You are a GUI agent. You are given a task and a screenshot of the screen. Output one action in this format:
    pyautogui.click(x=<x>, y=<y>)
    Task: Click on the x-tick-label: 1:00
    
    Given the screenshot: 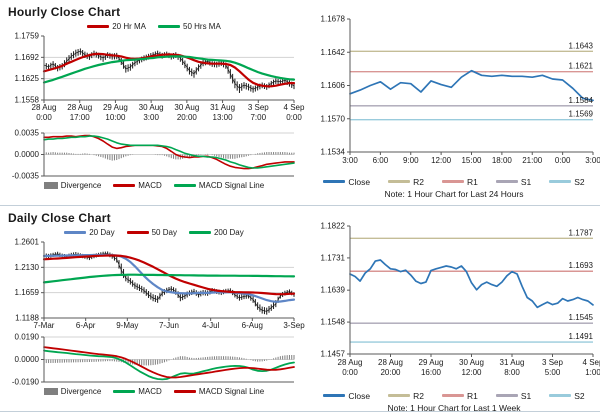 What is the action you would take?
    pyautogui.click(x=592, y=372)
    